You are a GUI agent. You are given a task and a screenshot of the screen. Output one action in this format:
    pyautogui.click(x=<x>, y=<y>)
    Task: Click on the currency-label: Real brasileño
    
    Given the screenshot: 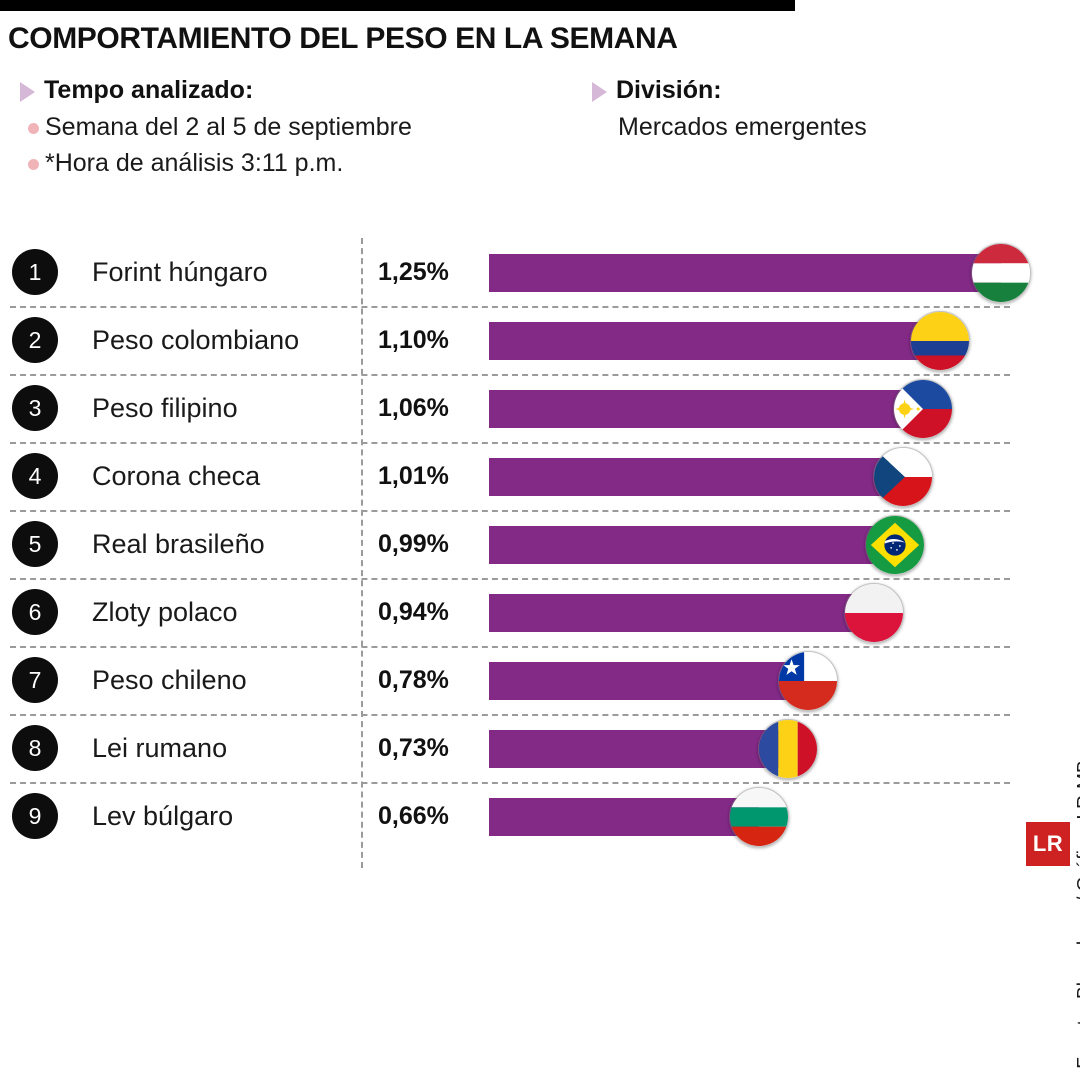 What is the action you would take?
    pyautogui.click(x=178, y=543)
    